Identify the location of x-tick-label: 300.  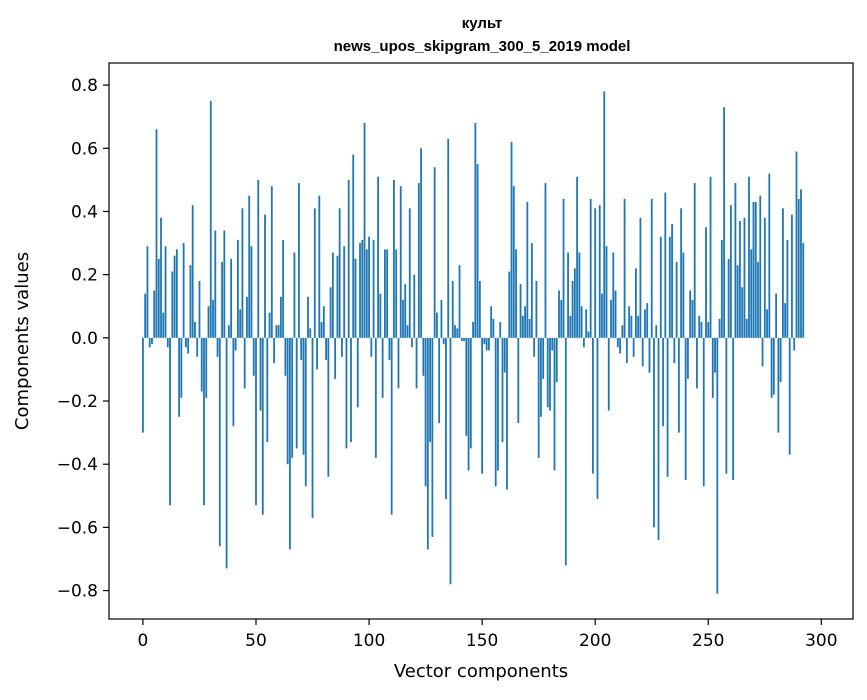
(821, 641).